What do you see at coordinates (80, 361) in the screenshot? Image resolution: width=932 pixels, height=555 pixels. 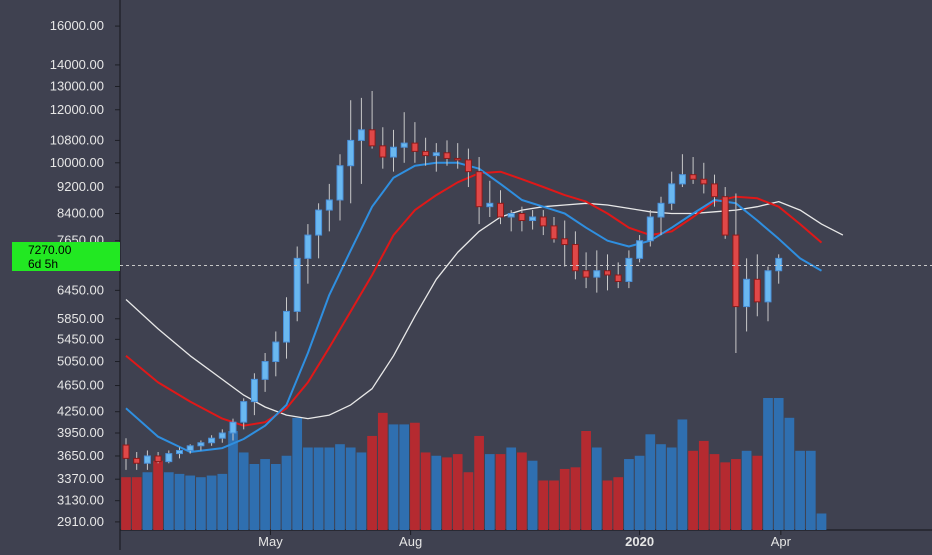 I see `y-tick-label: 5050.00` at bounding box center [80, 361].